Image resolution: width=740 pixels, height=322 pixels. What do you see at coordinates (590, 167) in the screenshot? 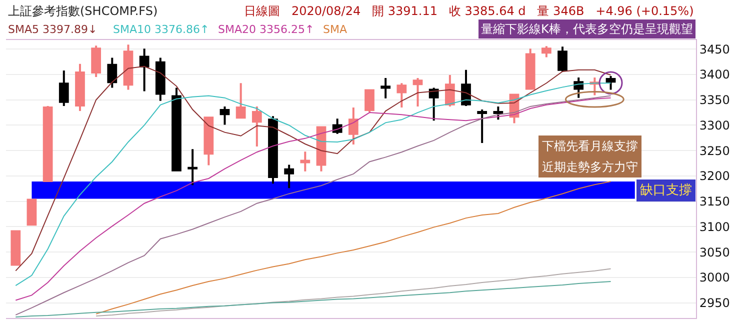
I see `annotation: 近期走勢多方力守` at bounding box center [590, 167].